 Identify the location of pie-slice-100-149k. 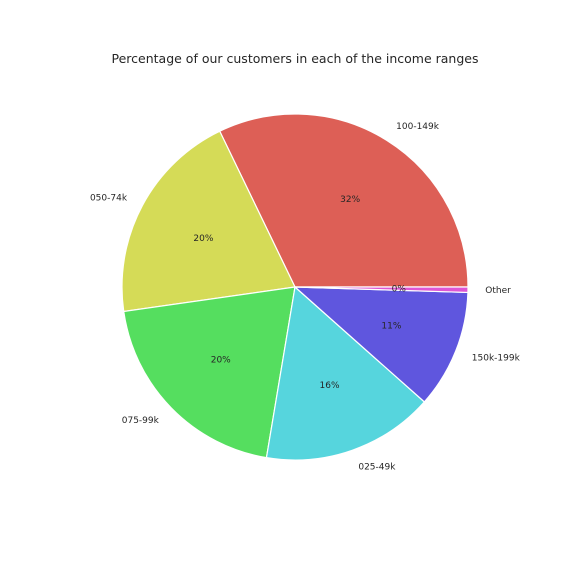
(344, 200).